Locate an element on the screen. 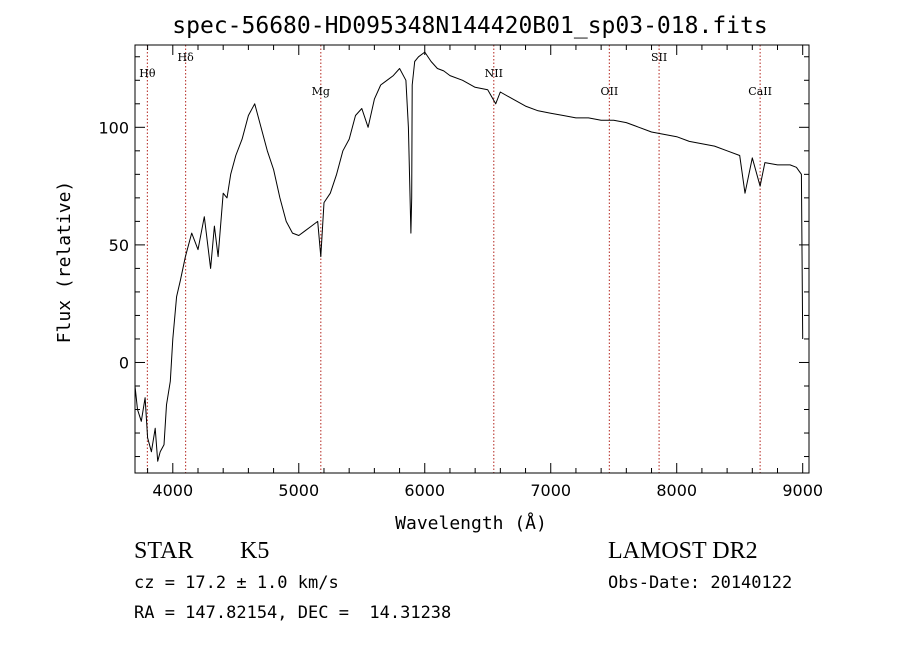 The image size is (900, 649). y-tick-label: 100 is located at coordinates (113, 127).